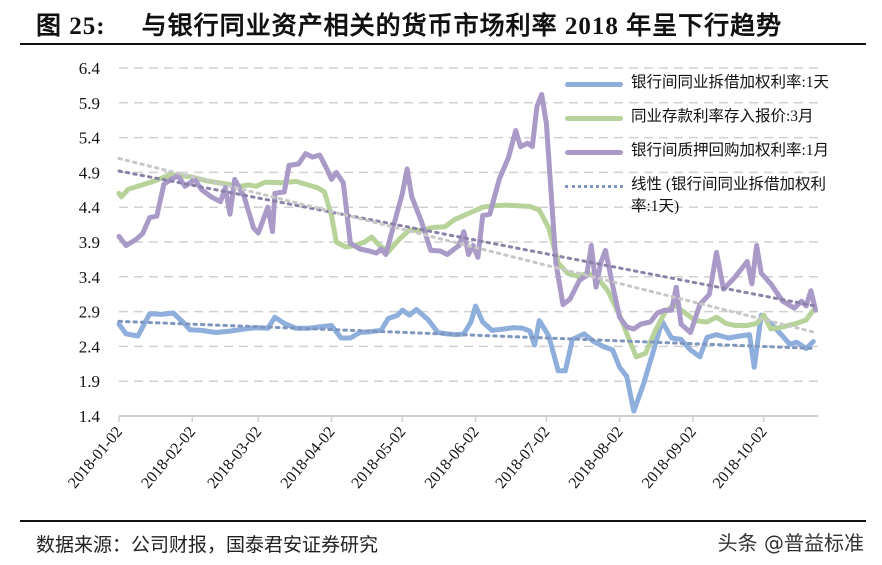  I want to click on x-tick-label: 2018-08-02, so click(596, 458).